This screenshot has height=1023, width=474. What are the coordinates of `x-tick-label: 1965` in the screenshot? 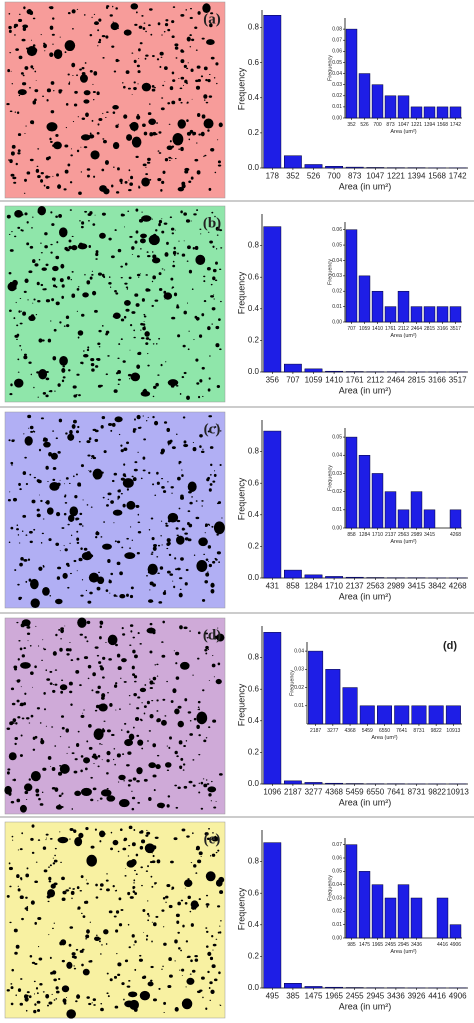 It's located at (334, 996).